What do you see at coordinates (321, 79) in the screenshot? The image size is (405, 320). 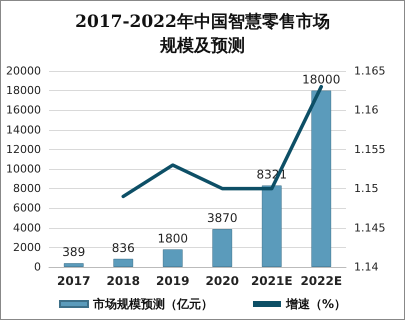 I see `data-label: 18000` at bounding box center [321, 79].